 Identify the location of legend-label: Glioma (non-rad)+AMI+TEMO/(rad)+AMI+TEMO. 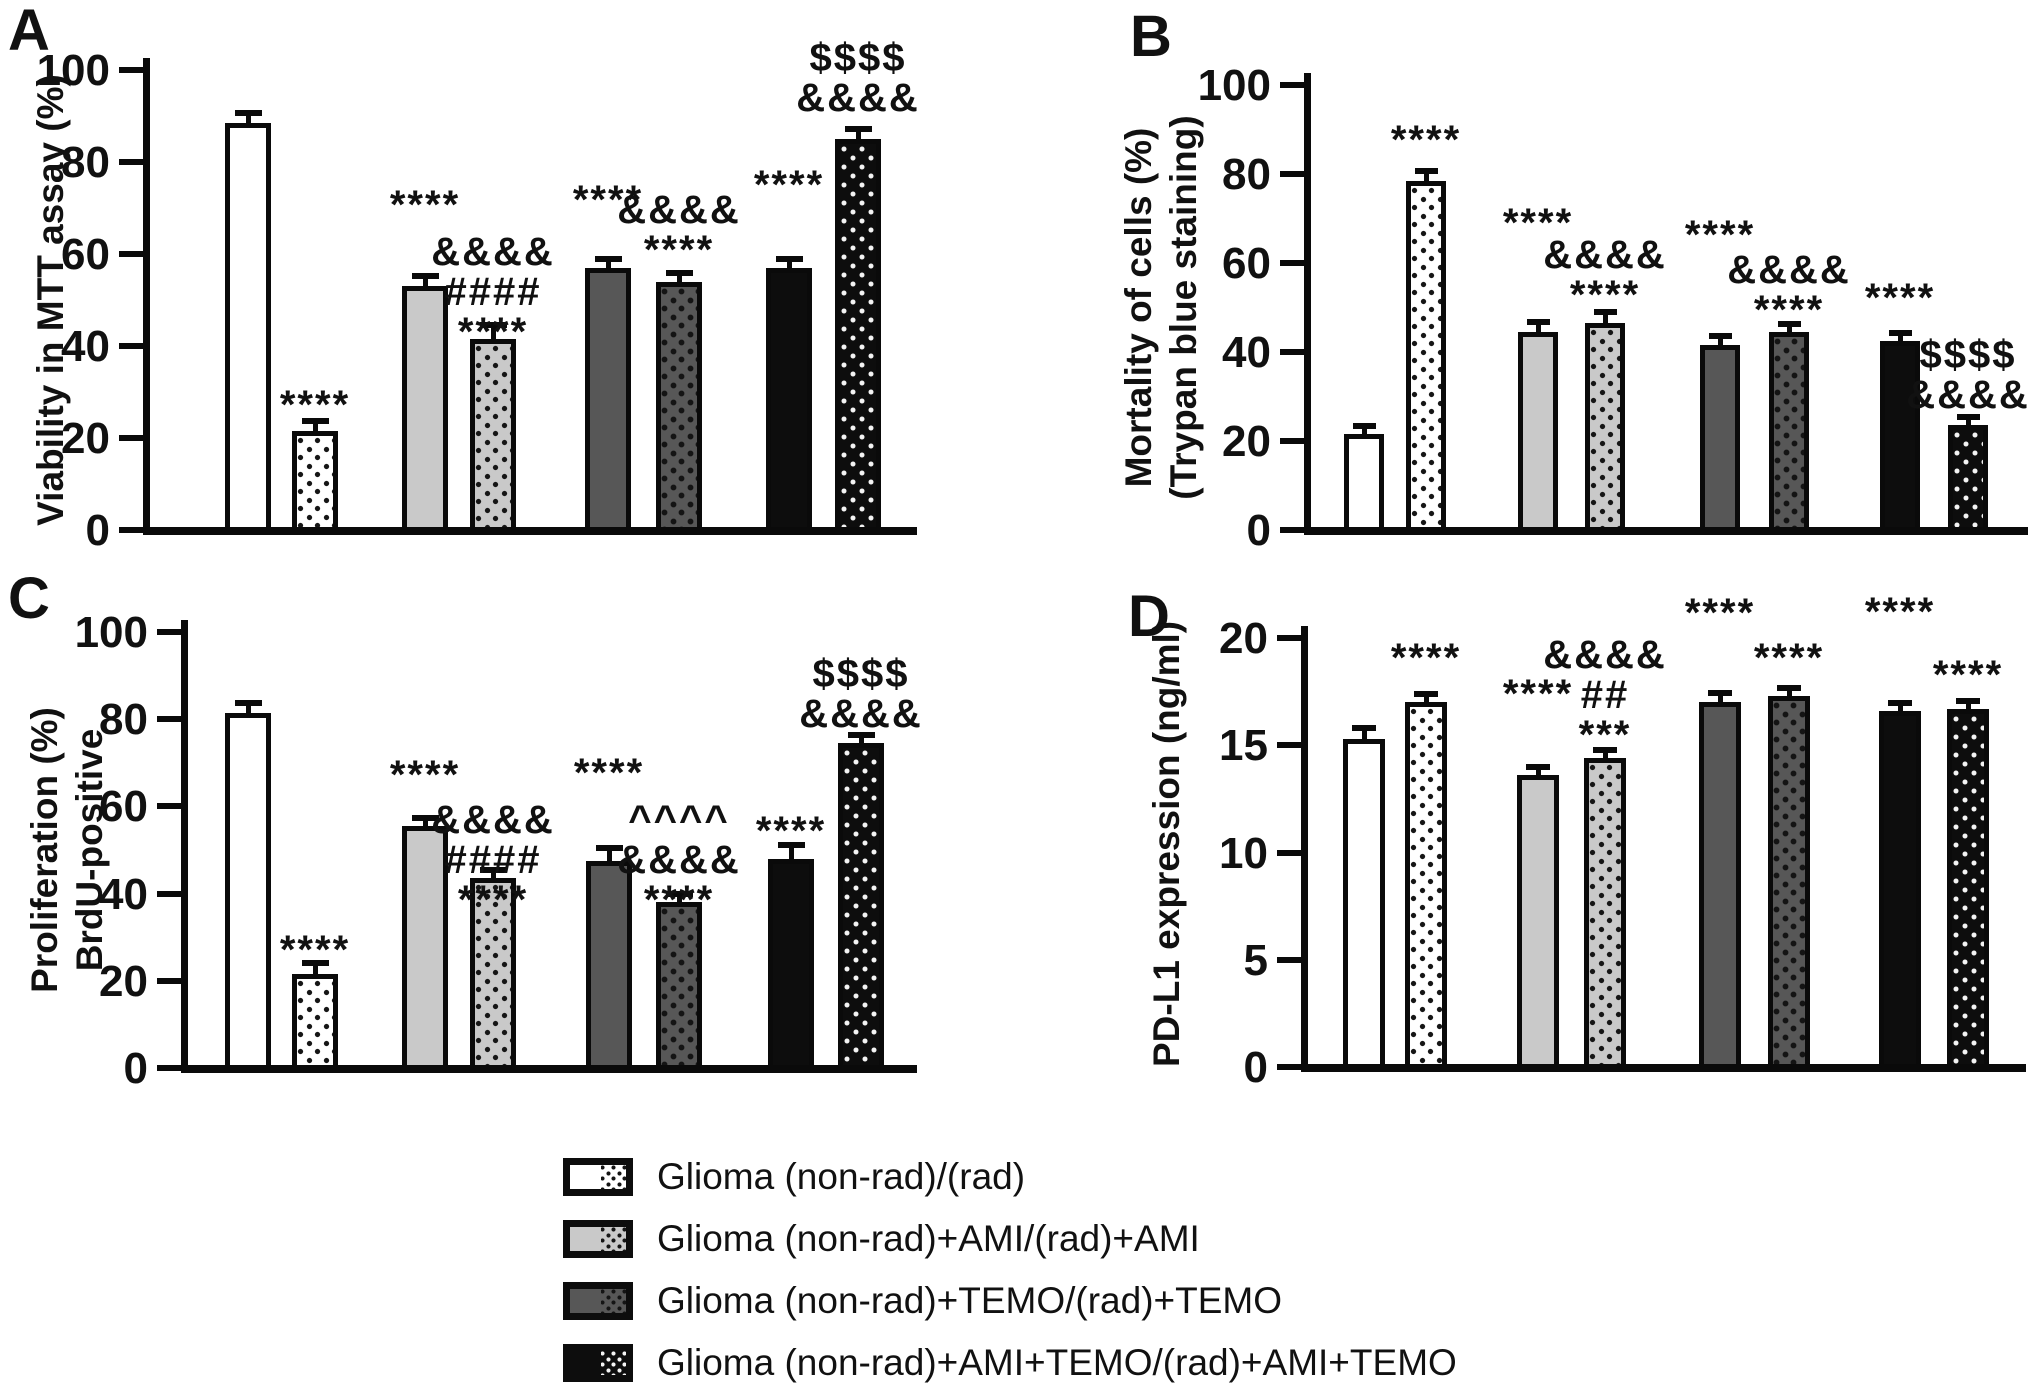
(1057, 1362).